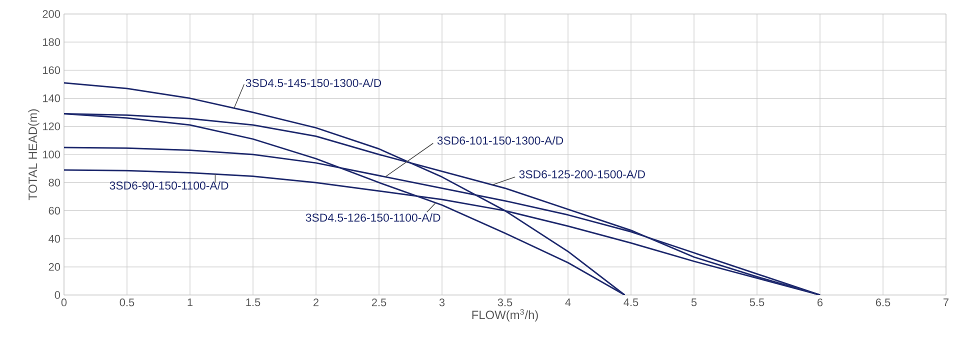  I want to click on series-label: 3SD6-125-200-1500-A/D, so click(582, 174).